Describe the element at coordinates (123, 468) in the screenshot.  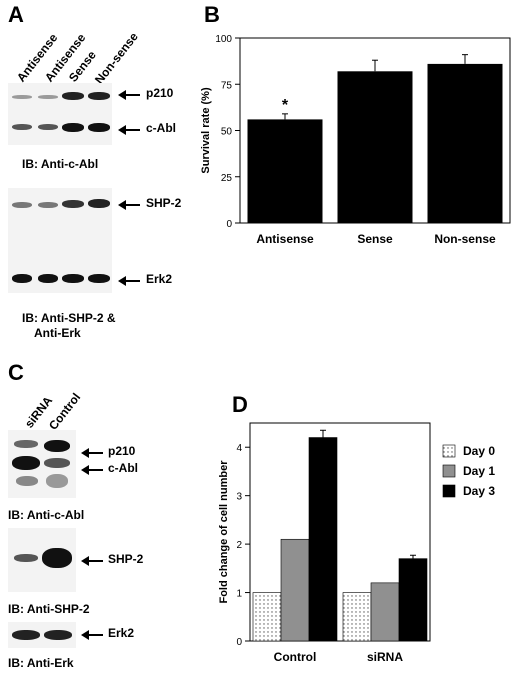
I see `band-label-c-cabl: c-Abl` at that location.